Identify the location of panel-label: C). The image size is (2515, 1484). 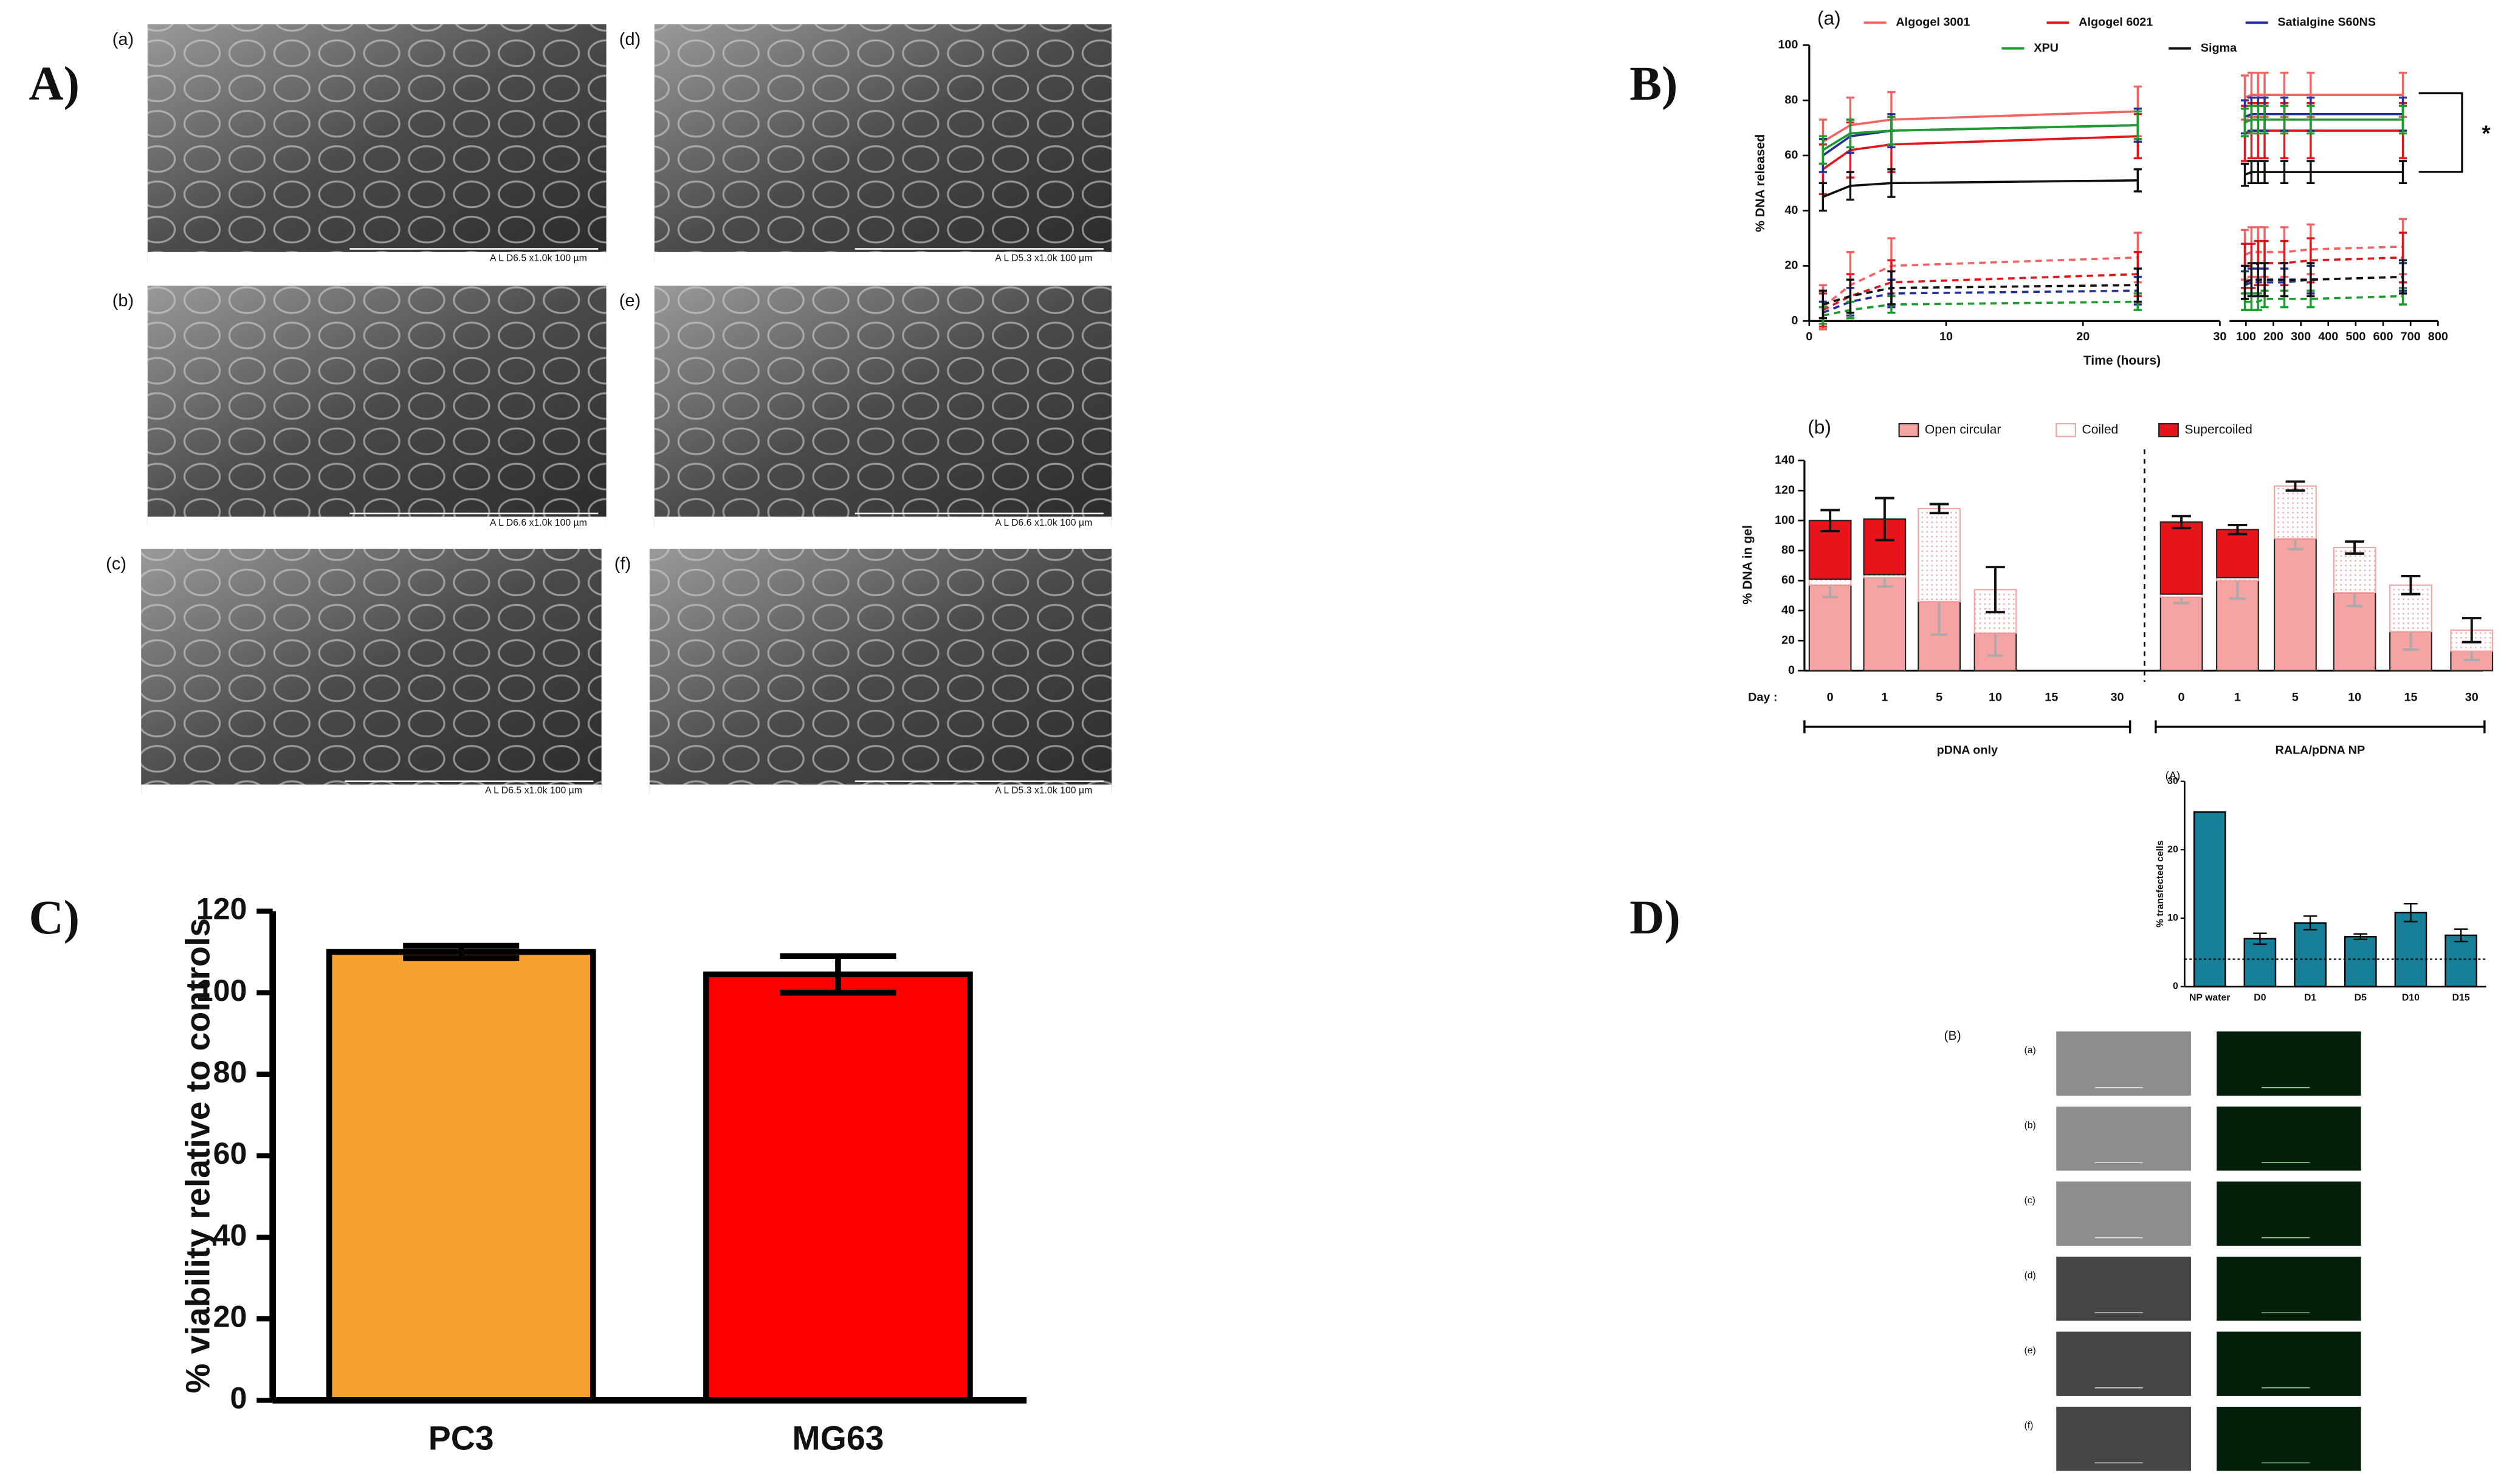
(54, 918).